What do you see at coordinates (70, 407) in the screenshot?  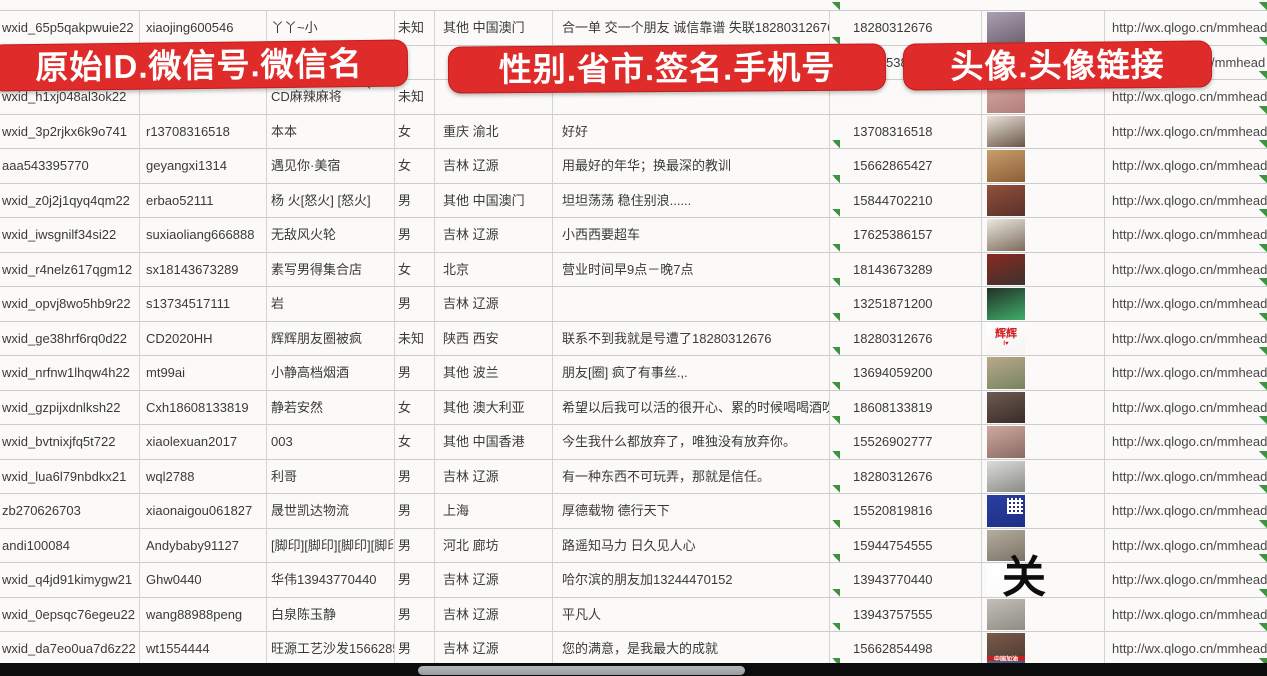 I see `cell-wxid: wxid_gzpijxdnlksh22` at bounding box center [70, 407].